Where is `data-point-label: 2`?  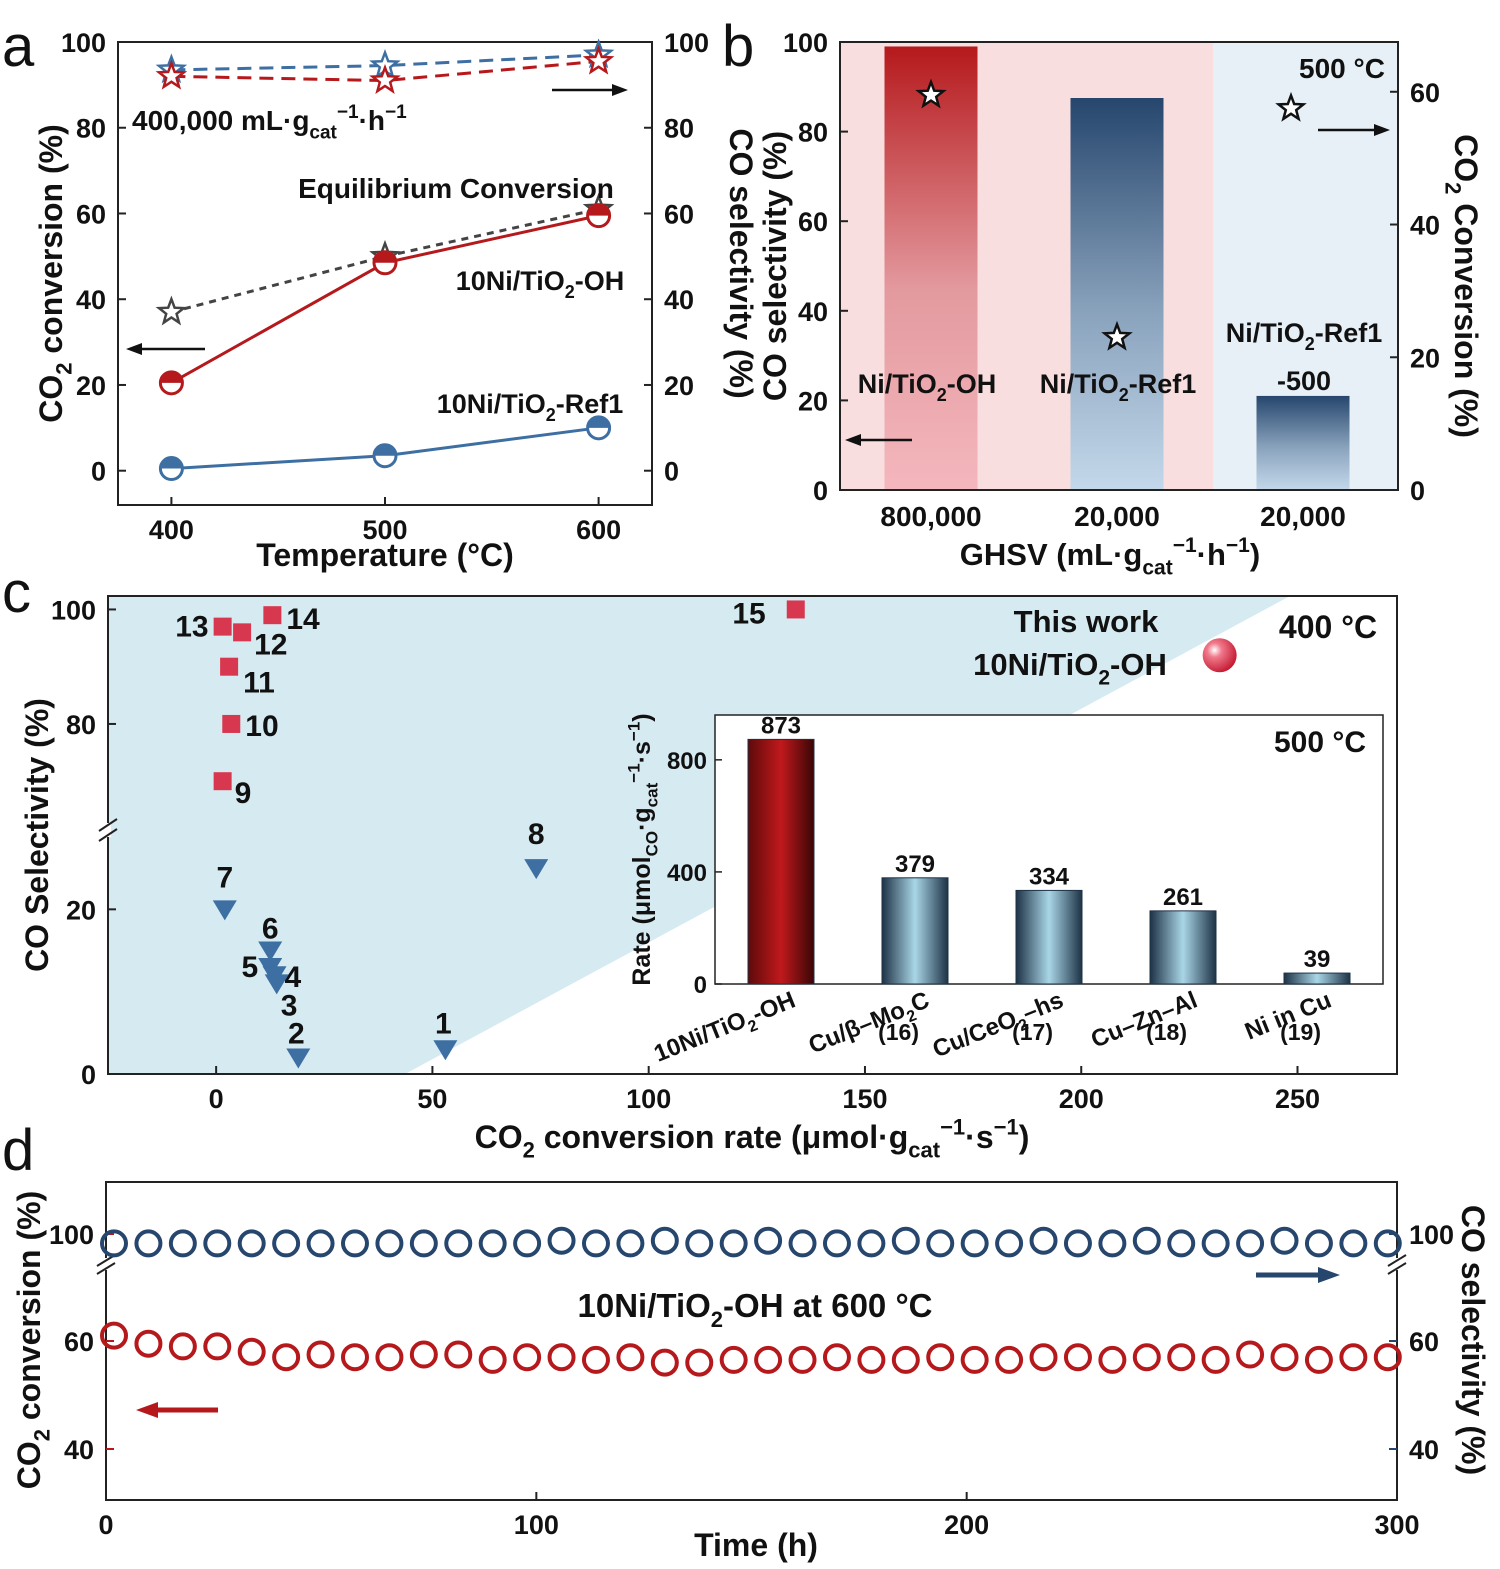
data-point-label: 2 is located at coordinates (296, 1034).